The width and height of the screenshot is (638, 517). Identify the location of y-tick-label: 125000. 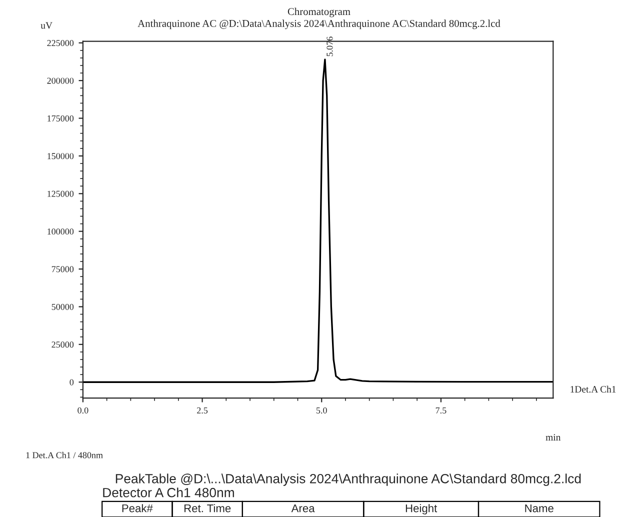
(61, 193).